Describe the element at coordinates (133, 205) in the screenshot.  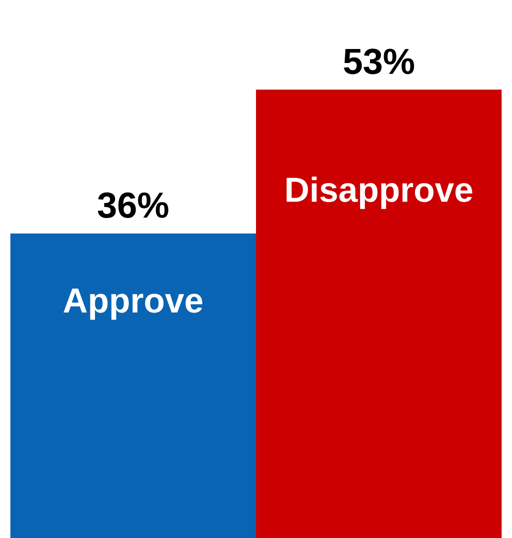
I see `data-label: 36%` at that location.